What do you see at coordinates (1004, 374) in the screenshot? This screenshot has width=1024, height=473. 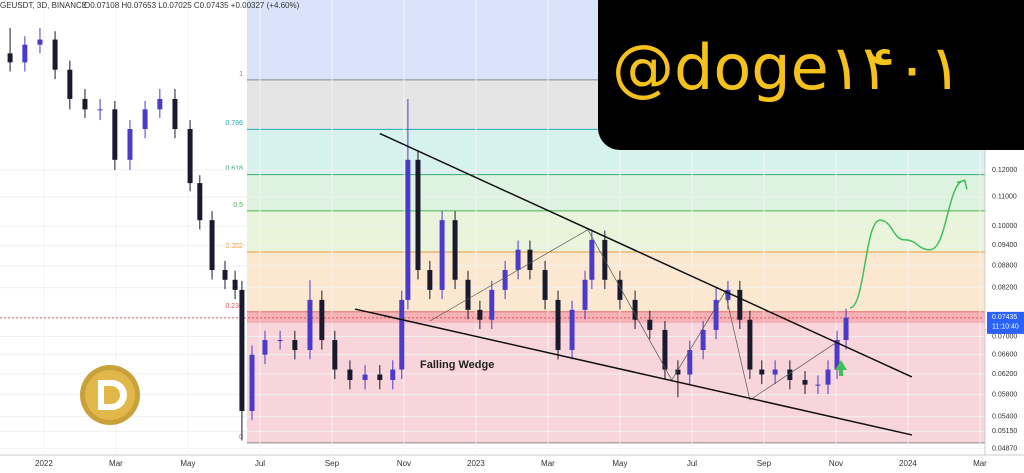 I see `y-tick-label: 0.06200` at bounding box center [1004, 374].